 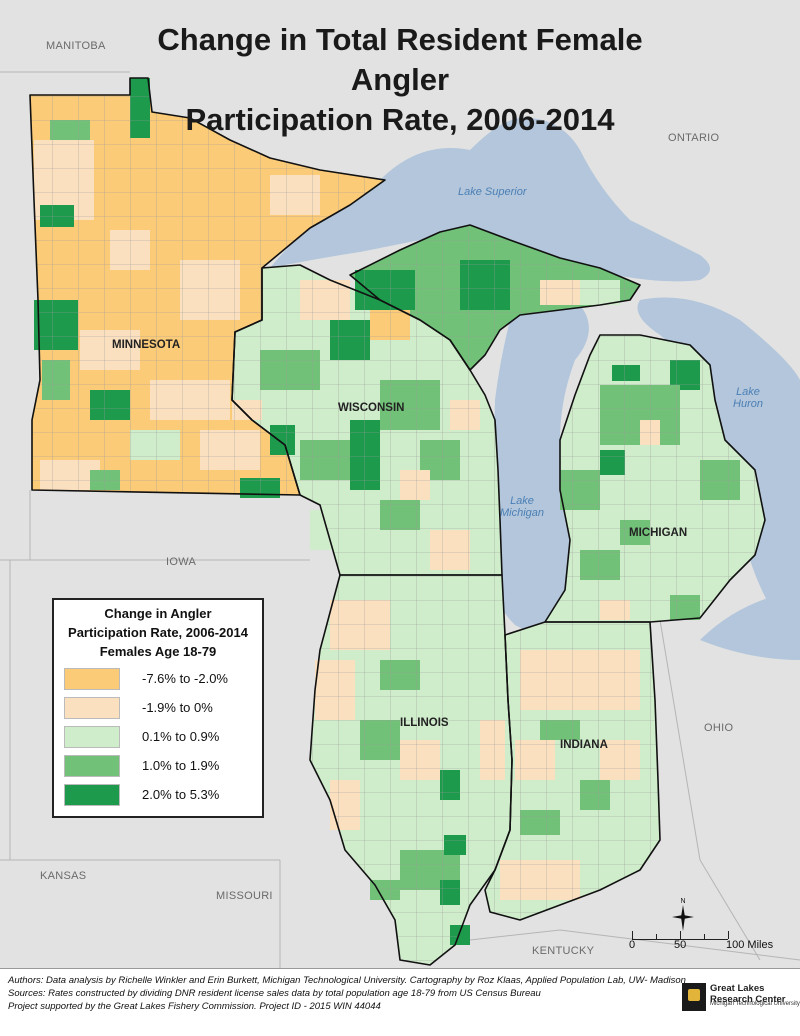 I want to click on label-lake-huron: Lake Huron, so click(x=748, y=398).